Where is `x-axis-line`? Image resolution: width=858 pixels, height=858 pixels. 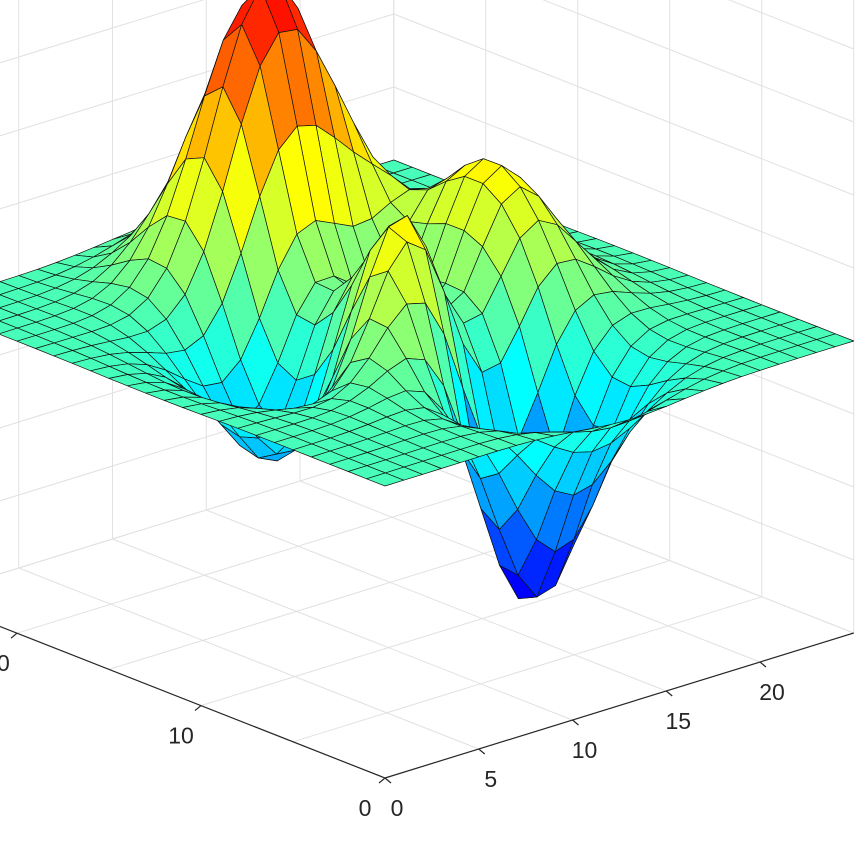
x-axis-line is located at coordinates (619, 705).